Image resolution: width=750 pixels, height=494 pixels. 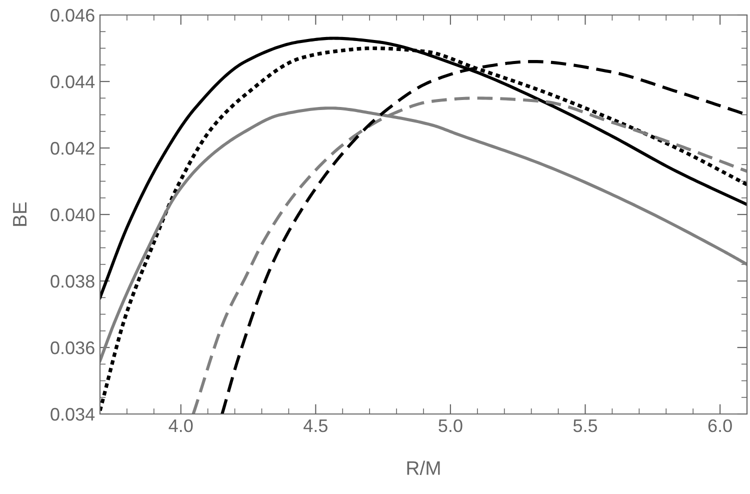 I want to click on x-tick-label: 5.5, so click(x=585, y=426).